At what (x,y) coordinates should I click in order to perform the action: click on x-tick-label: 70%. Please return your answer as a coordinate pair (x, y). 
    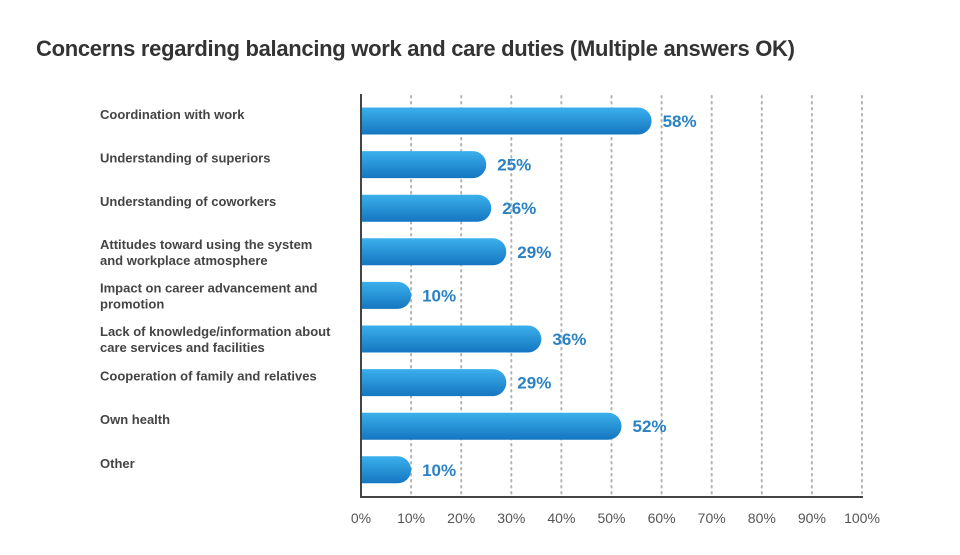
    Looking at the image, I should click on (712, 518).